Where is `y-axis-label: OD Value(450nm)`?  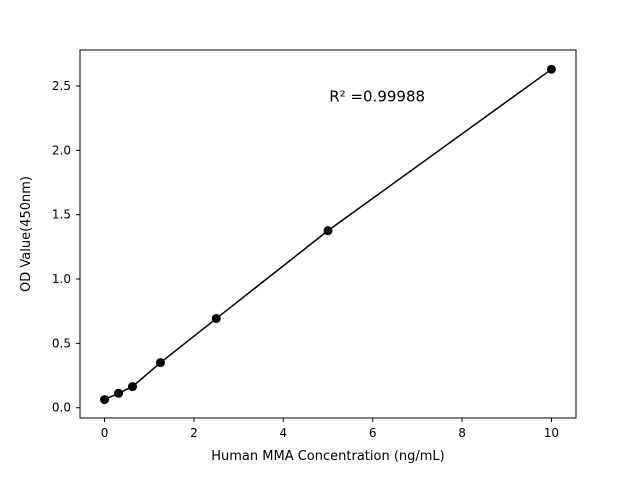 y-axis-label: OD Value(450nm) is located at coordinates (26, 234).